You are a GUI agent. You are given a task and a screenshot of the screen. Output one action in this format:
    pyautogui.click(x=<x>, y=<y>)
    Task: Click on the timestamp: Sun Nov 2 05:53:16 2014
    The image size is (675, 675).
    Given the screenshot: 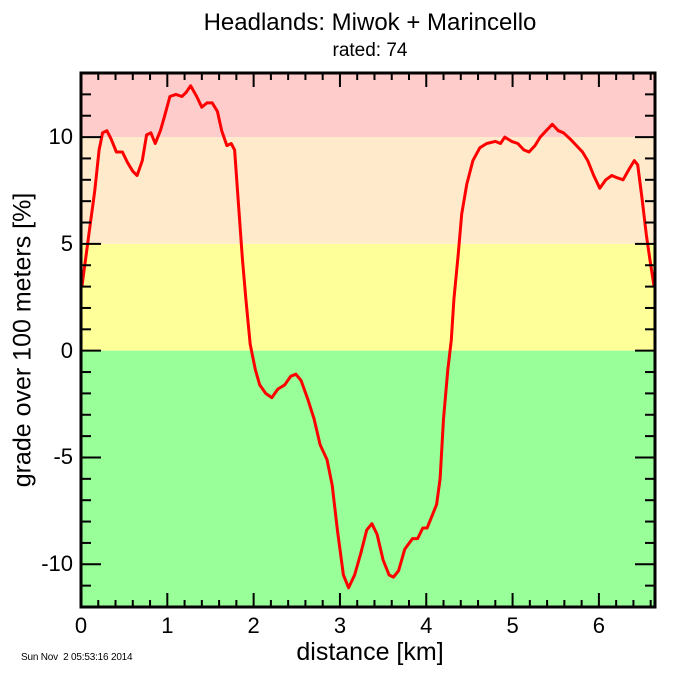 What is the action you would take?
    pyautogui.click(x=77, y=657)
    